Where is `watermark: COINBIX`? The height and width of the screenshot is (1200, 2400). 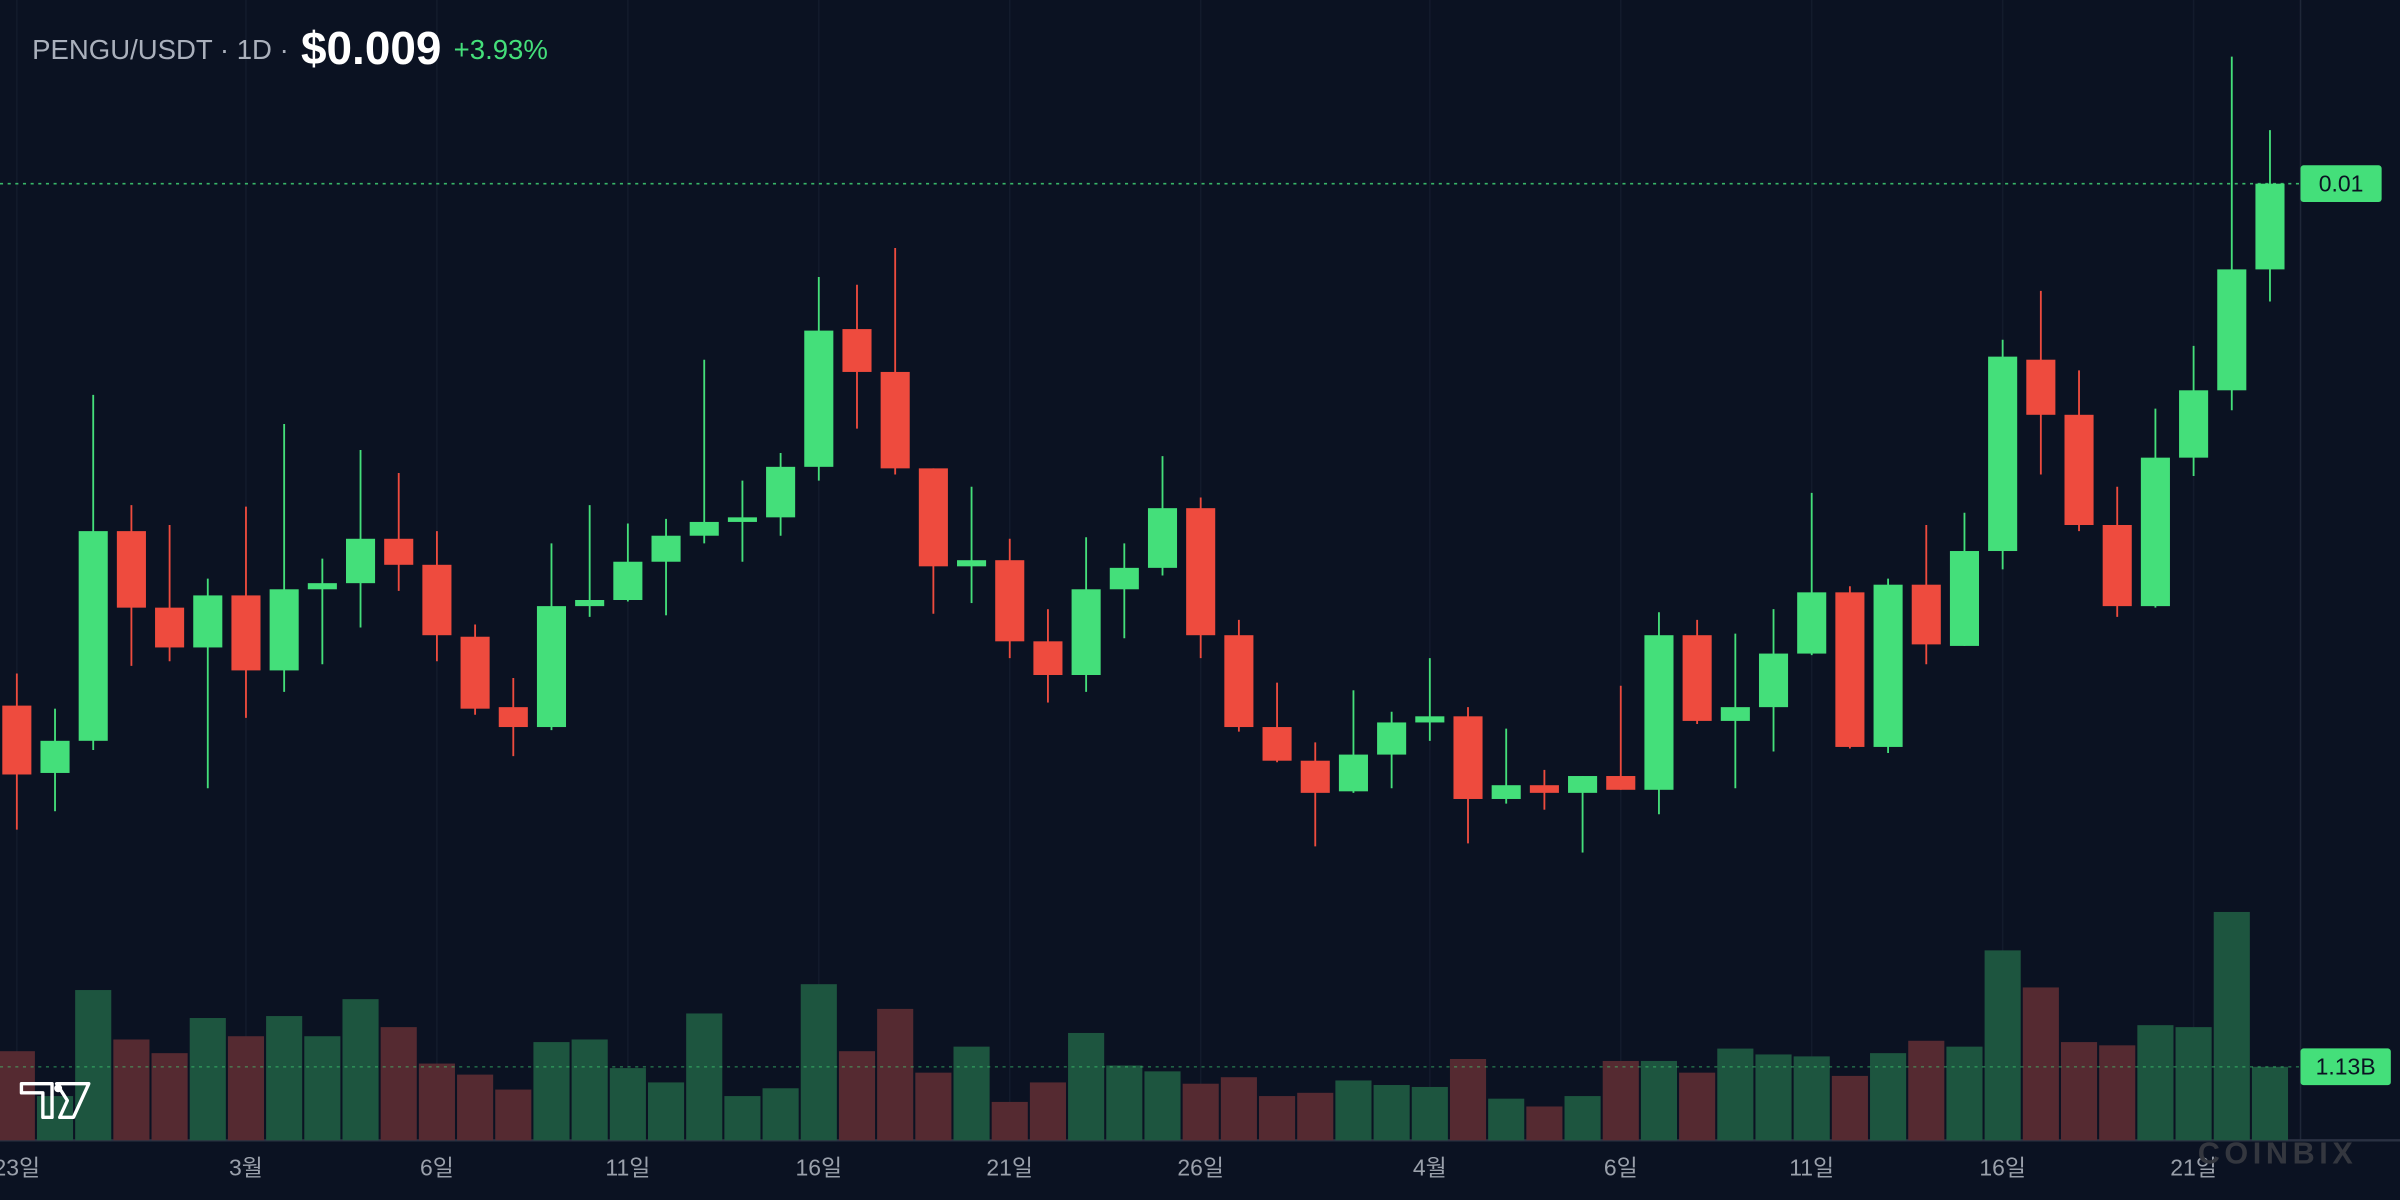
watermark: COINBIX is located at coordinates (2278, 1154).